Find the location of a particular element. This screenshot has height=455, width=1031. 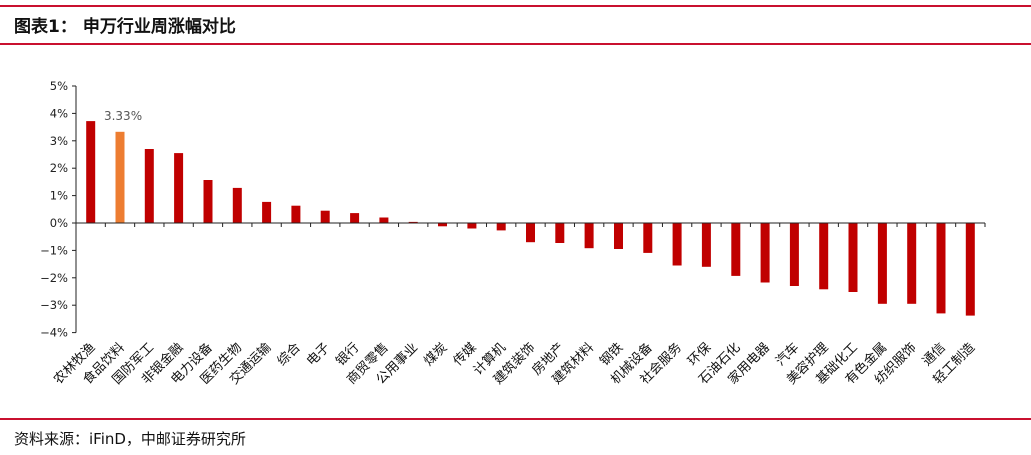

source-note: 资料来源：iFinD，中邮证券研究所 is located at coordinates (130, 439).